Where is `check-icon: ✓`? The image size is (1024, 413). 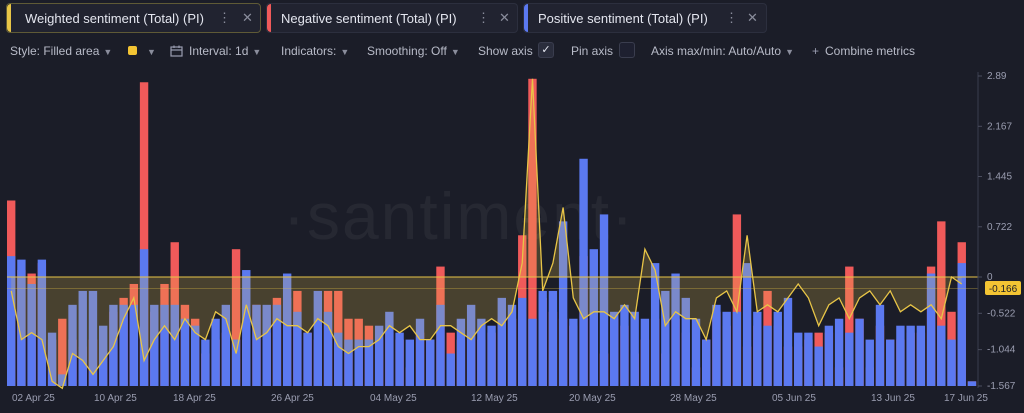 check-icon: ✓ is located at coordinates (546, 50).